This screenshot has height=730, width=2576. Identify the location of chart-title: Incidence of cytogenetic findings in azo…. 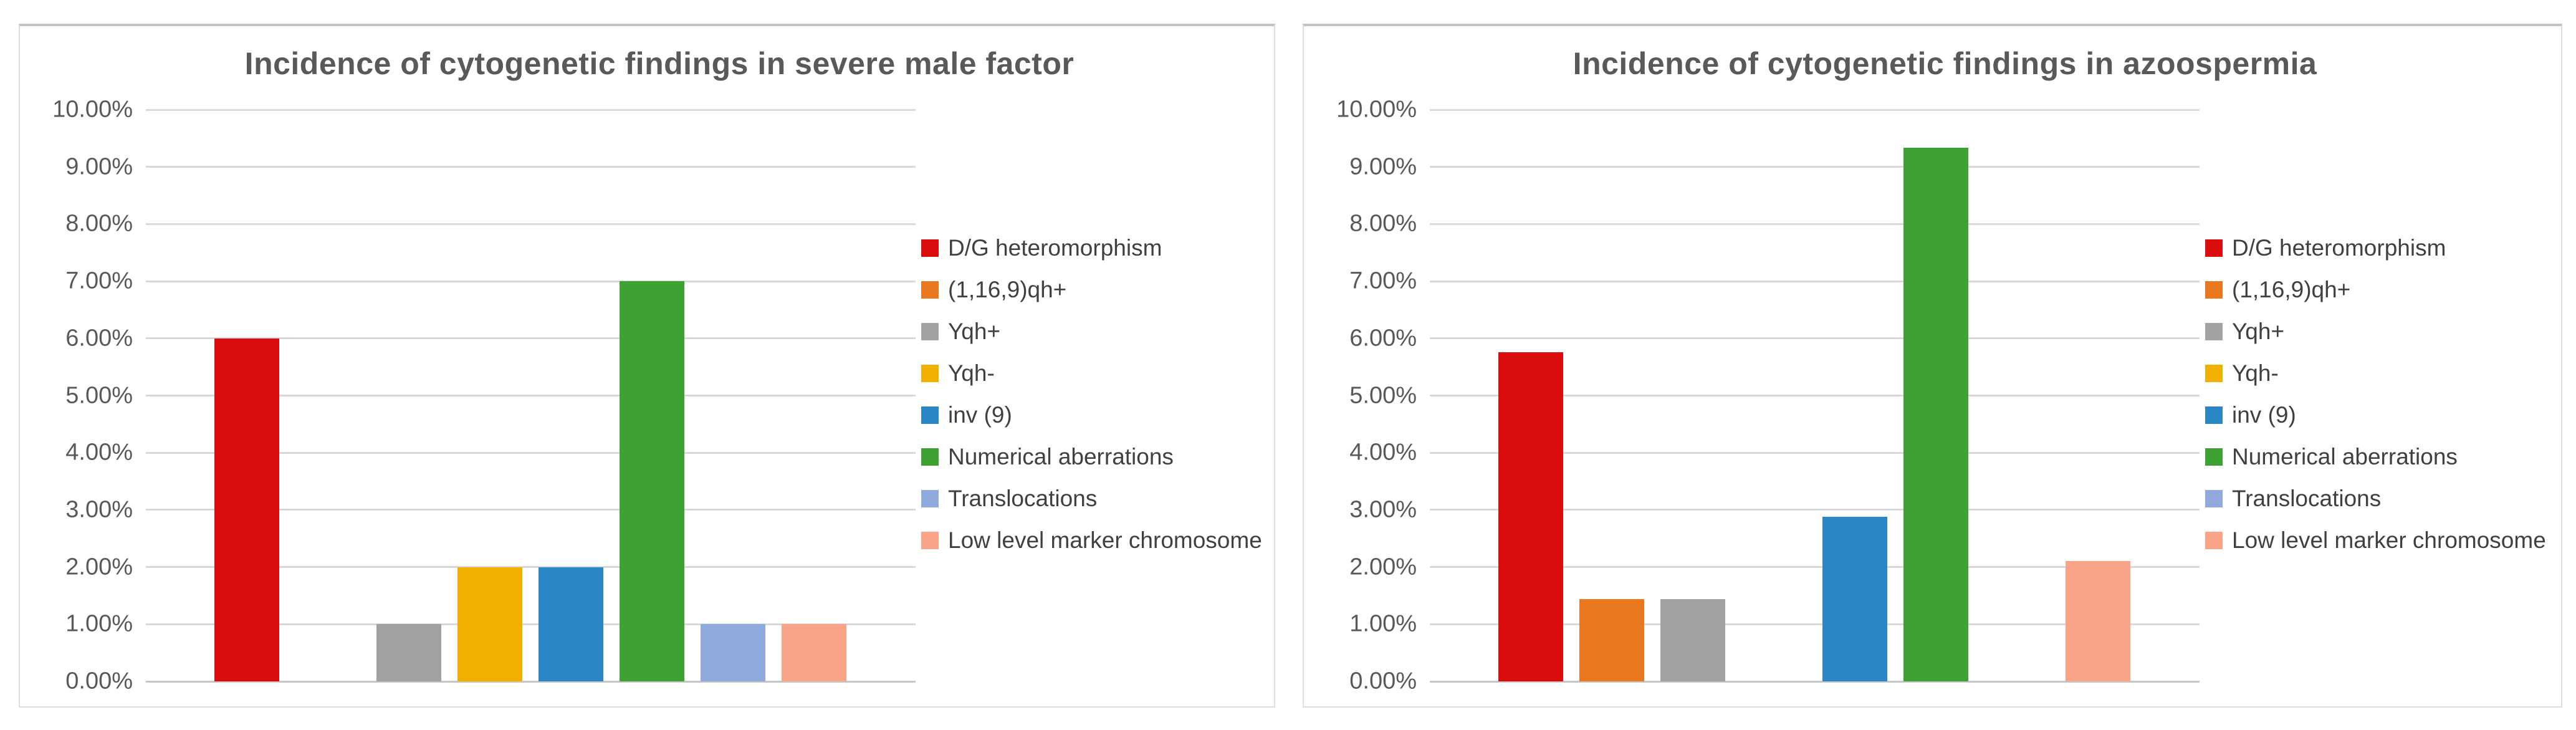
(1945, 63).